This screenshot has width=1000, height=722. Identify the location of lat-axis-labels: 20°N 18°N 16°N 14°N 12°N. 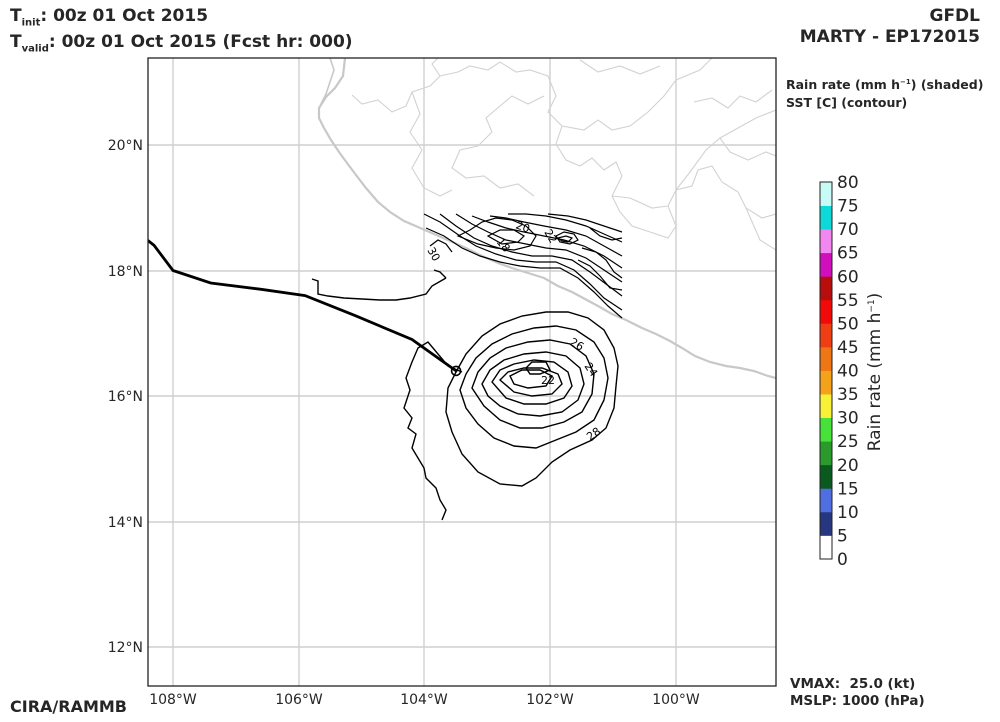
(125, 397).